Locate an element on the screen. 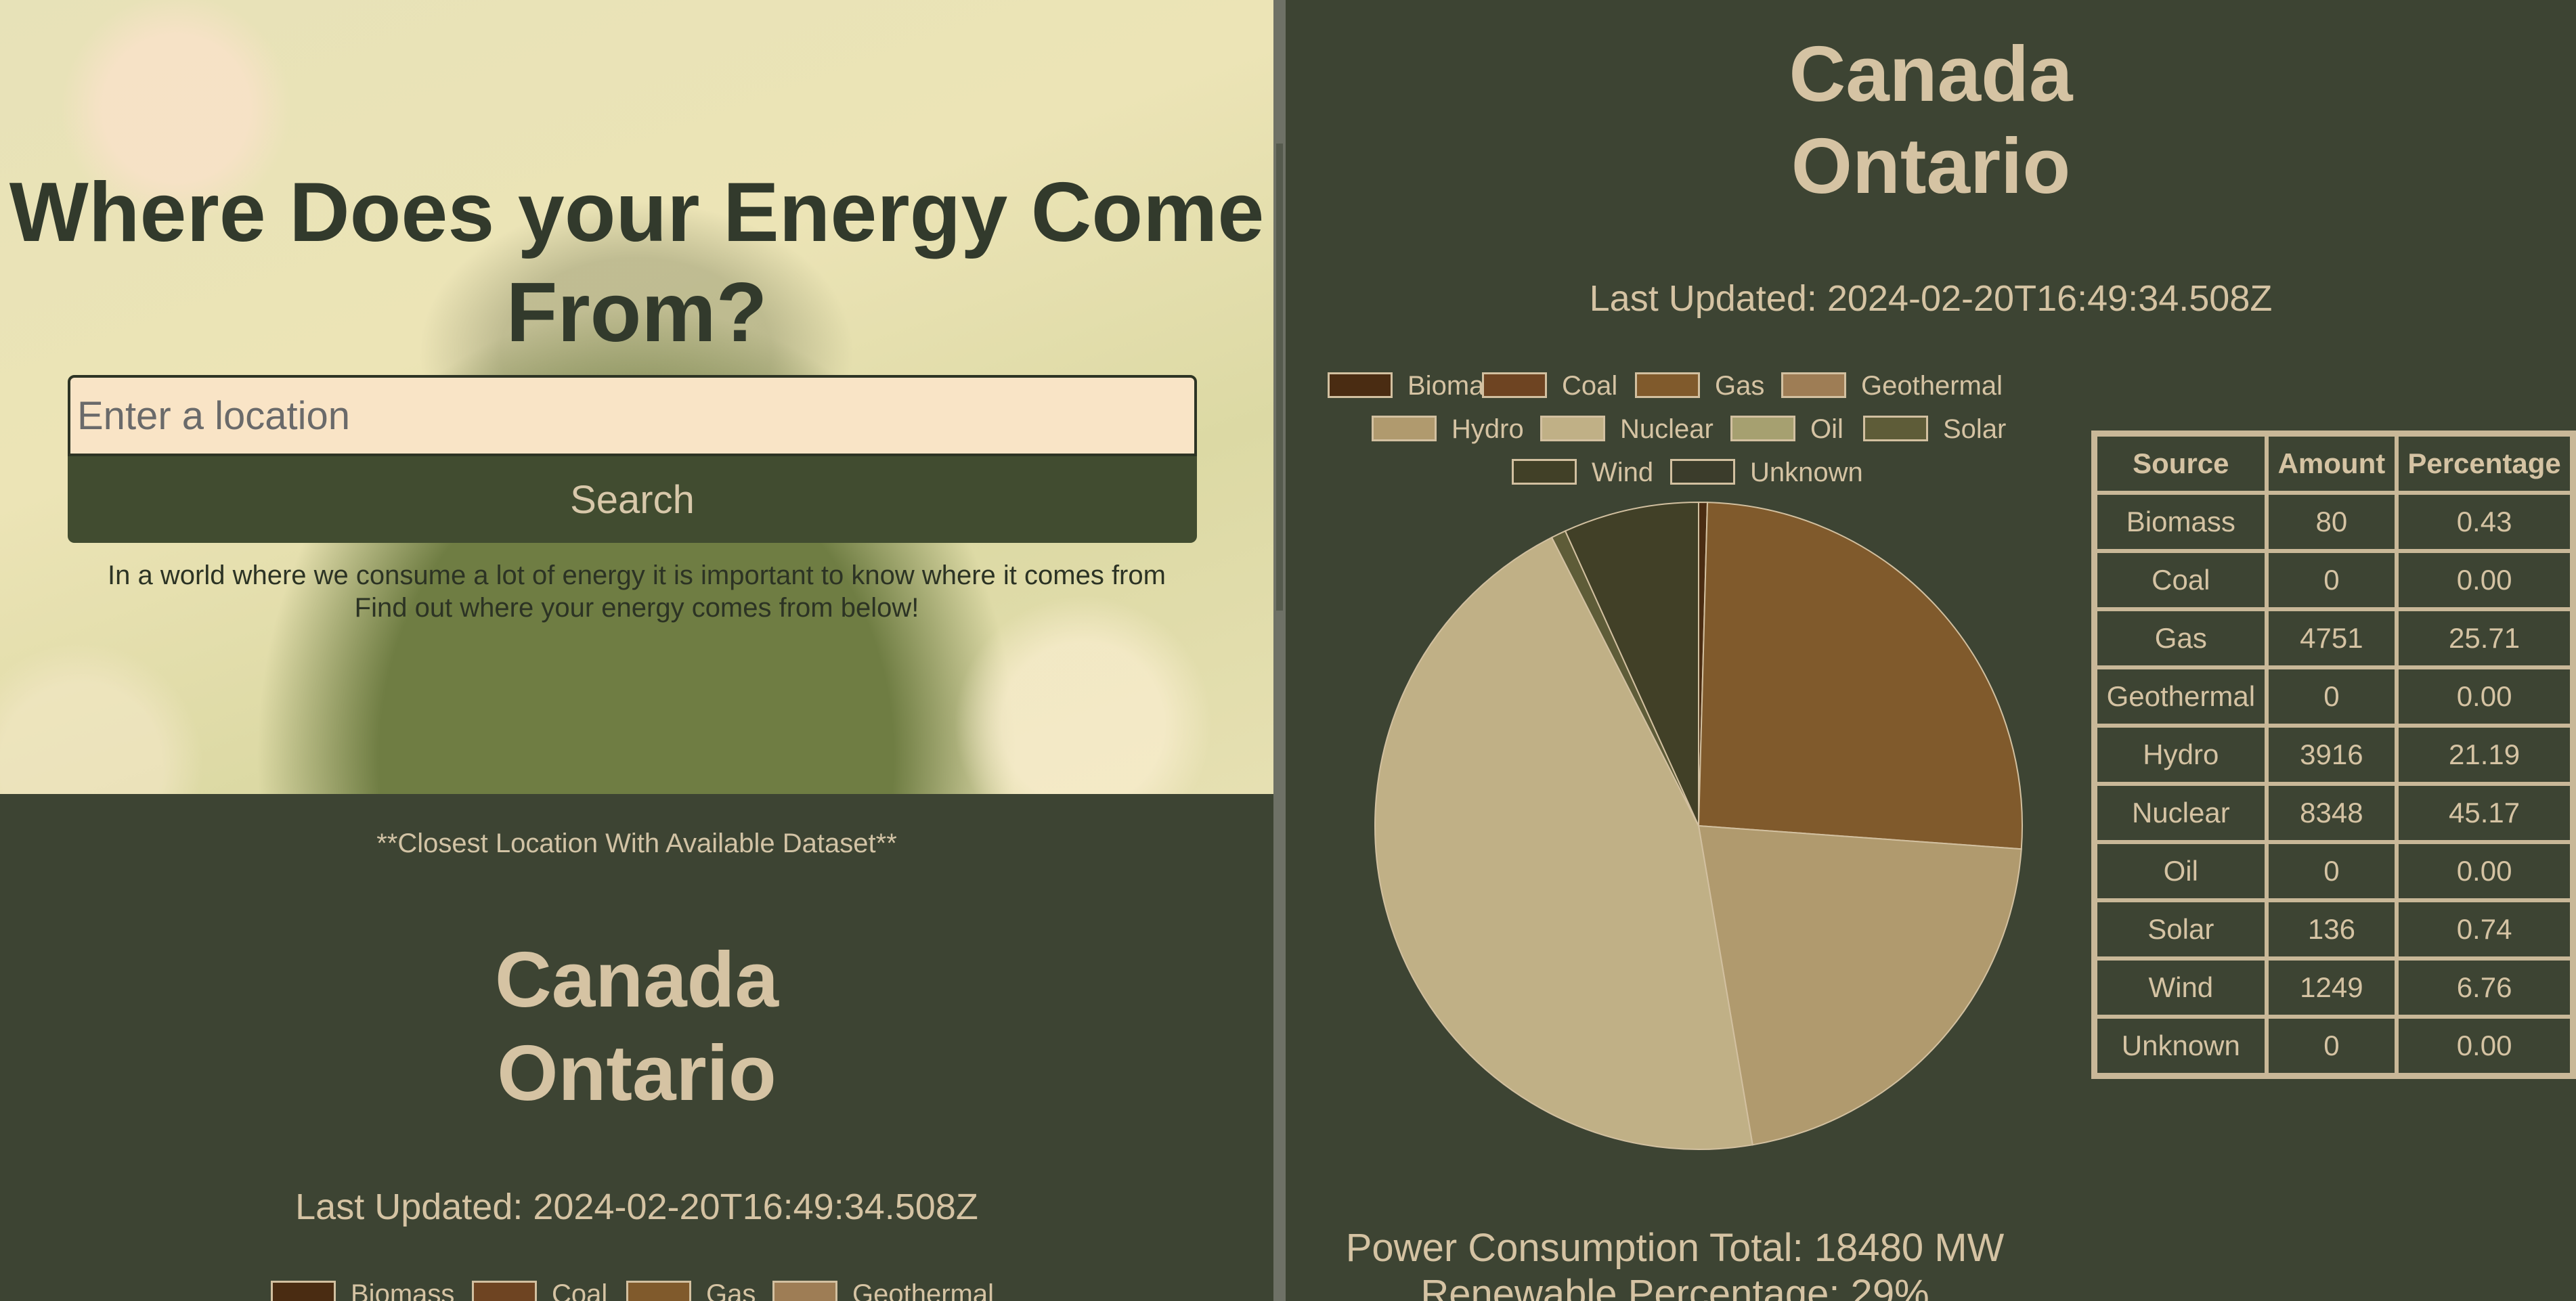 The image size is (2576, 1301). table-row: Oil 0 0.00 is located at coordinates (2333, 871).